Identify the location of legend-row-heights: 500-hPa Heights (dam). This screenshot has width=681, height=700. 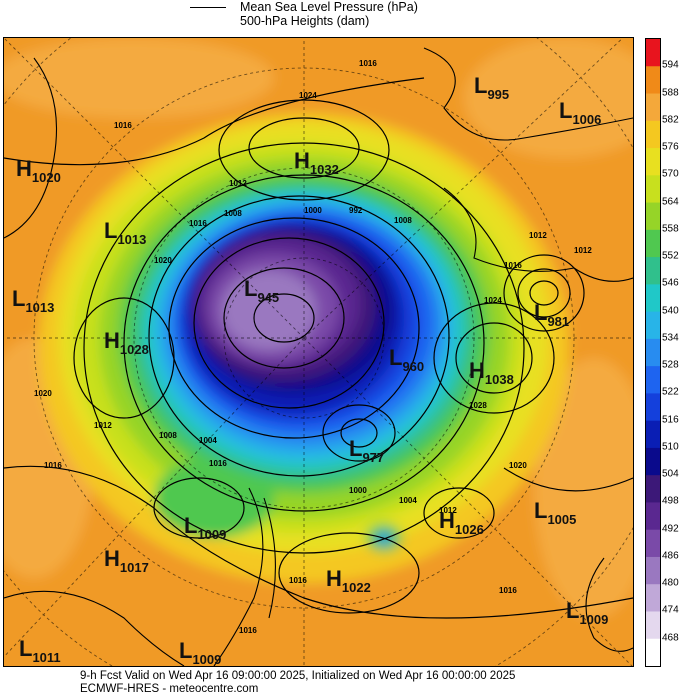
(279, 21).